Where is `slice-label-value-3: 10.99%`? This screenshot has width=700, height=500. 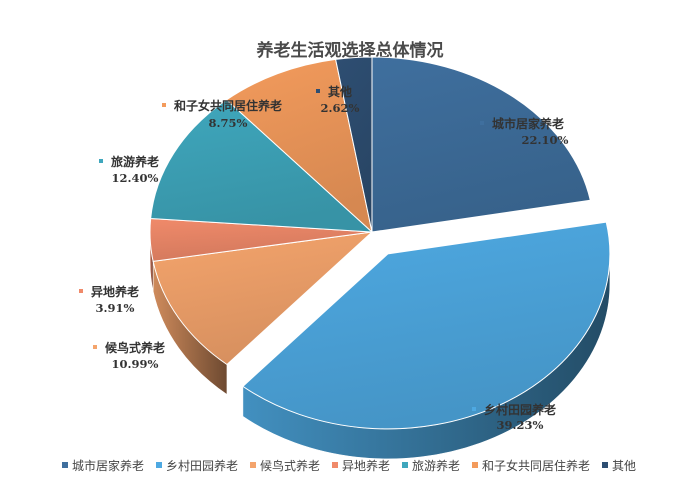
slice-label-value-3: 10.99% is located at coordinates (135, 364).